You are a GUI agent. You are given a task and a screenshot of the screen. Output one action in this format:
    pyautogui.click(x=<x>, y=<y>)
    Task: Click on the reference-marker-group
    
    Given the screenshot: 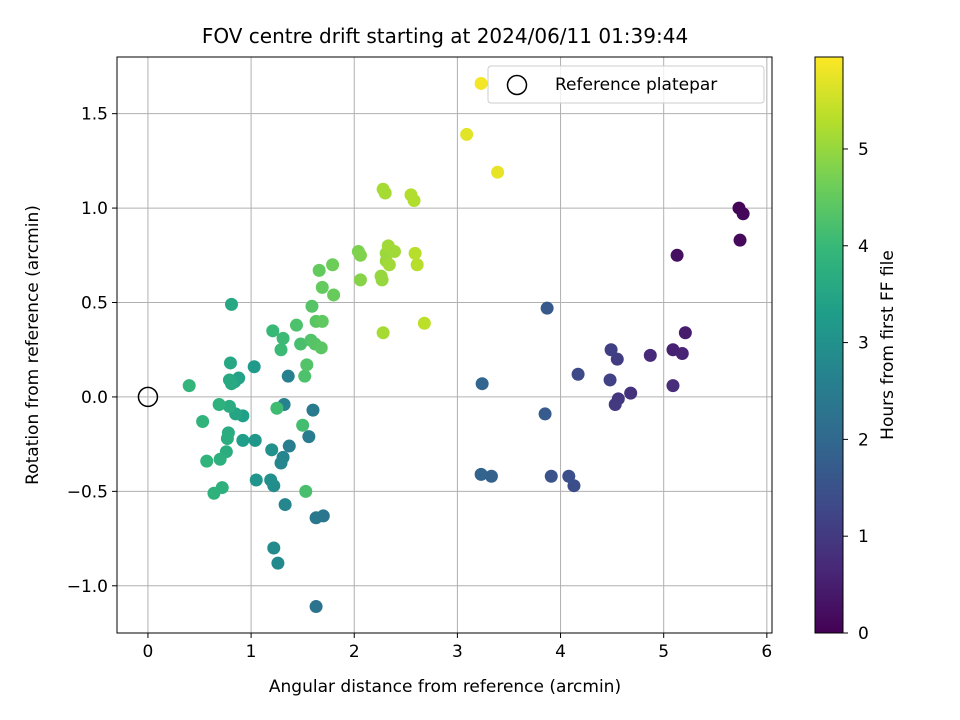 What is the action you would take?
    pyautogui.click(x=148, y=397)
    